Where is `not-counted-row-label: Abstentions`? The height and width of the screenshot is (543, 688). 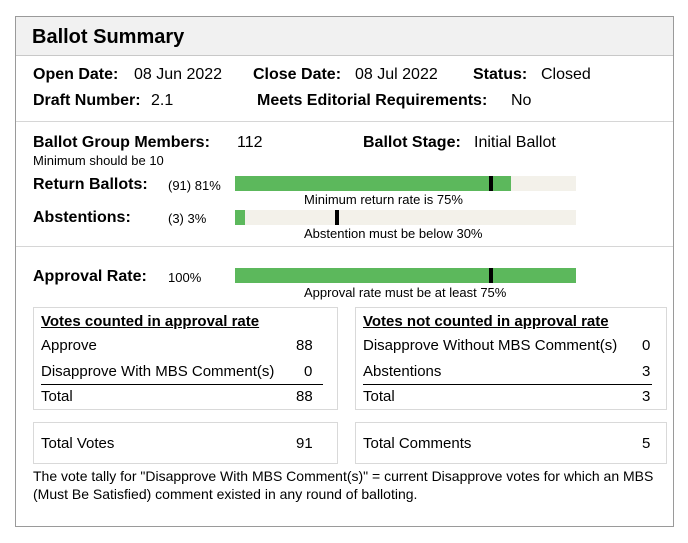 not-counted-row-label: Abstentions is located at coordinates (402, 371).